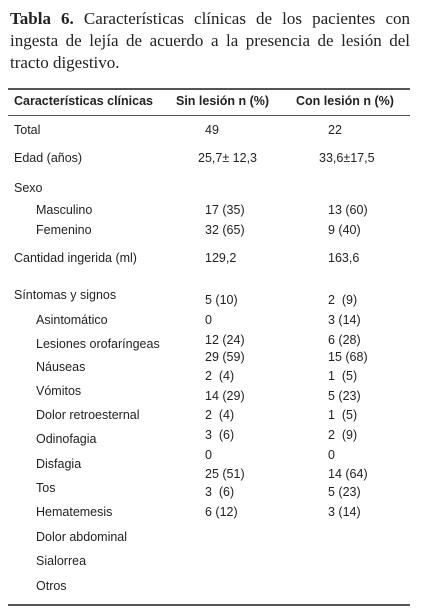 Image resolution: width=426 pixels, height=613 pixels. What do you see at coordinates (61, 561) in the screenshot?
I see `row-label: Sialorrea` at bounding box center [61, 561].